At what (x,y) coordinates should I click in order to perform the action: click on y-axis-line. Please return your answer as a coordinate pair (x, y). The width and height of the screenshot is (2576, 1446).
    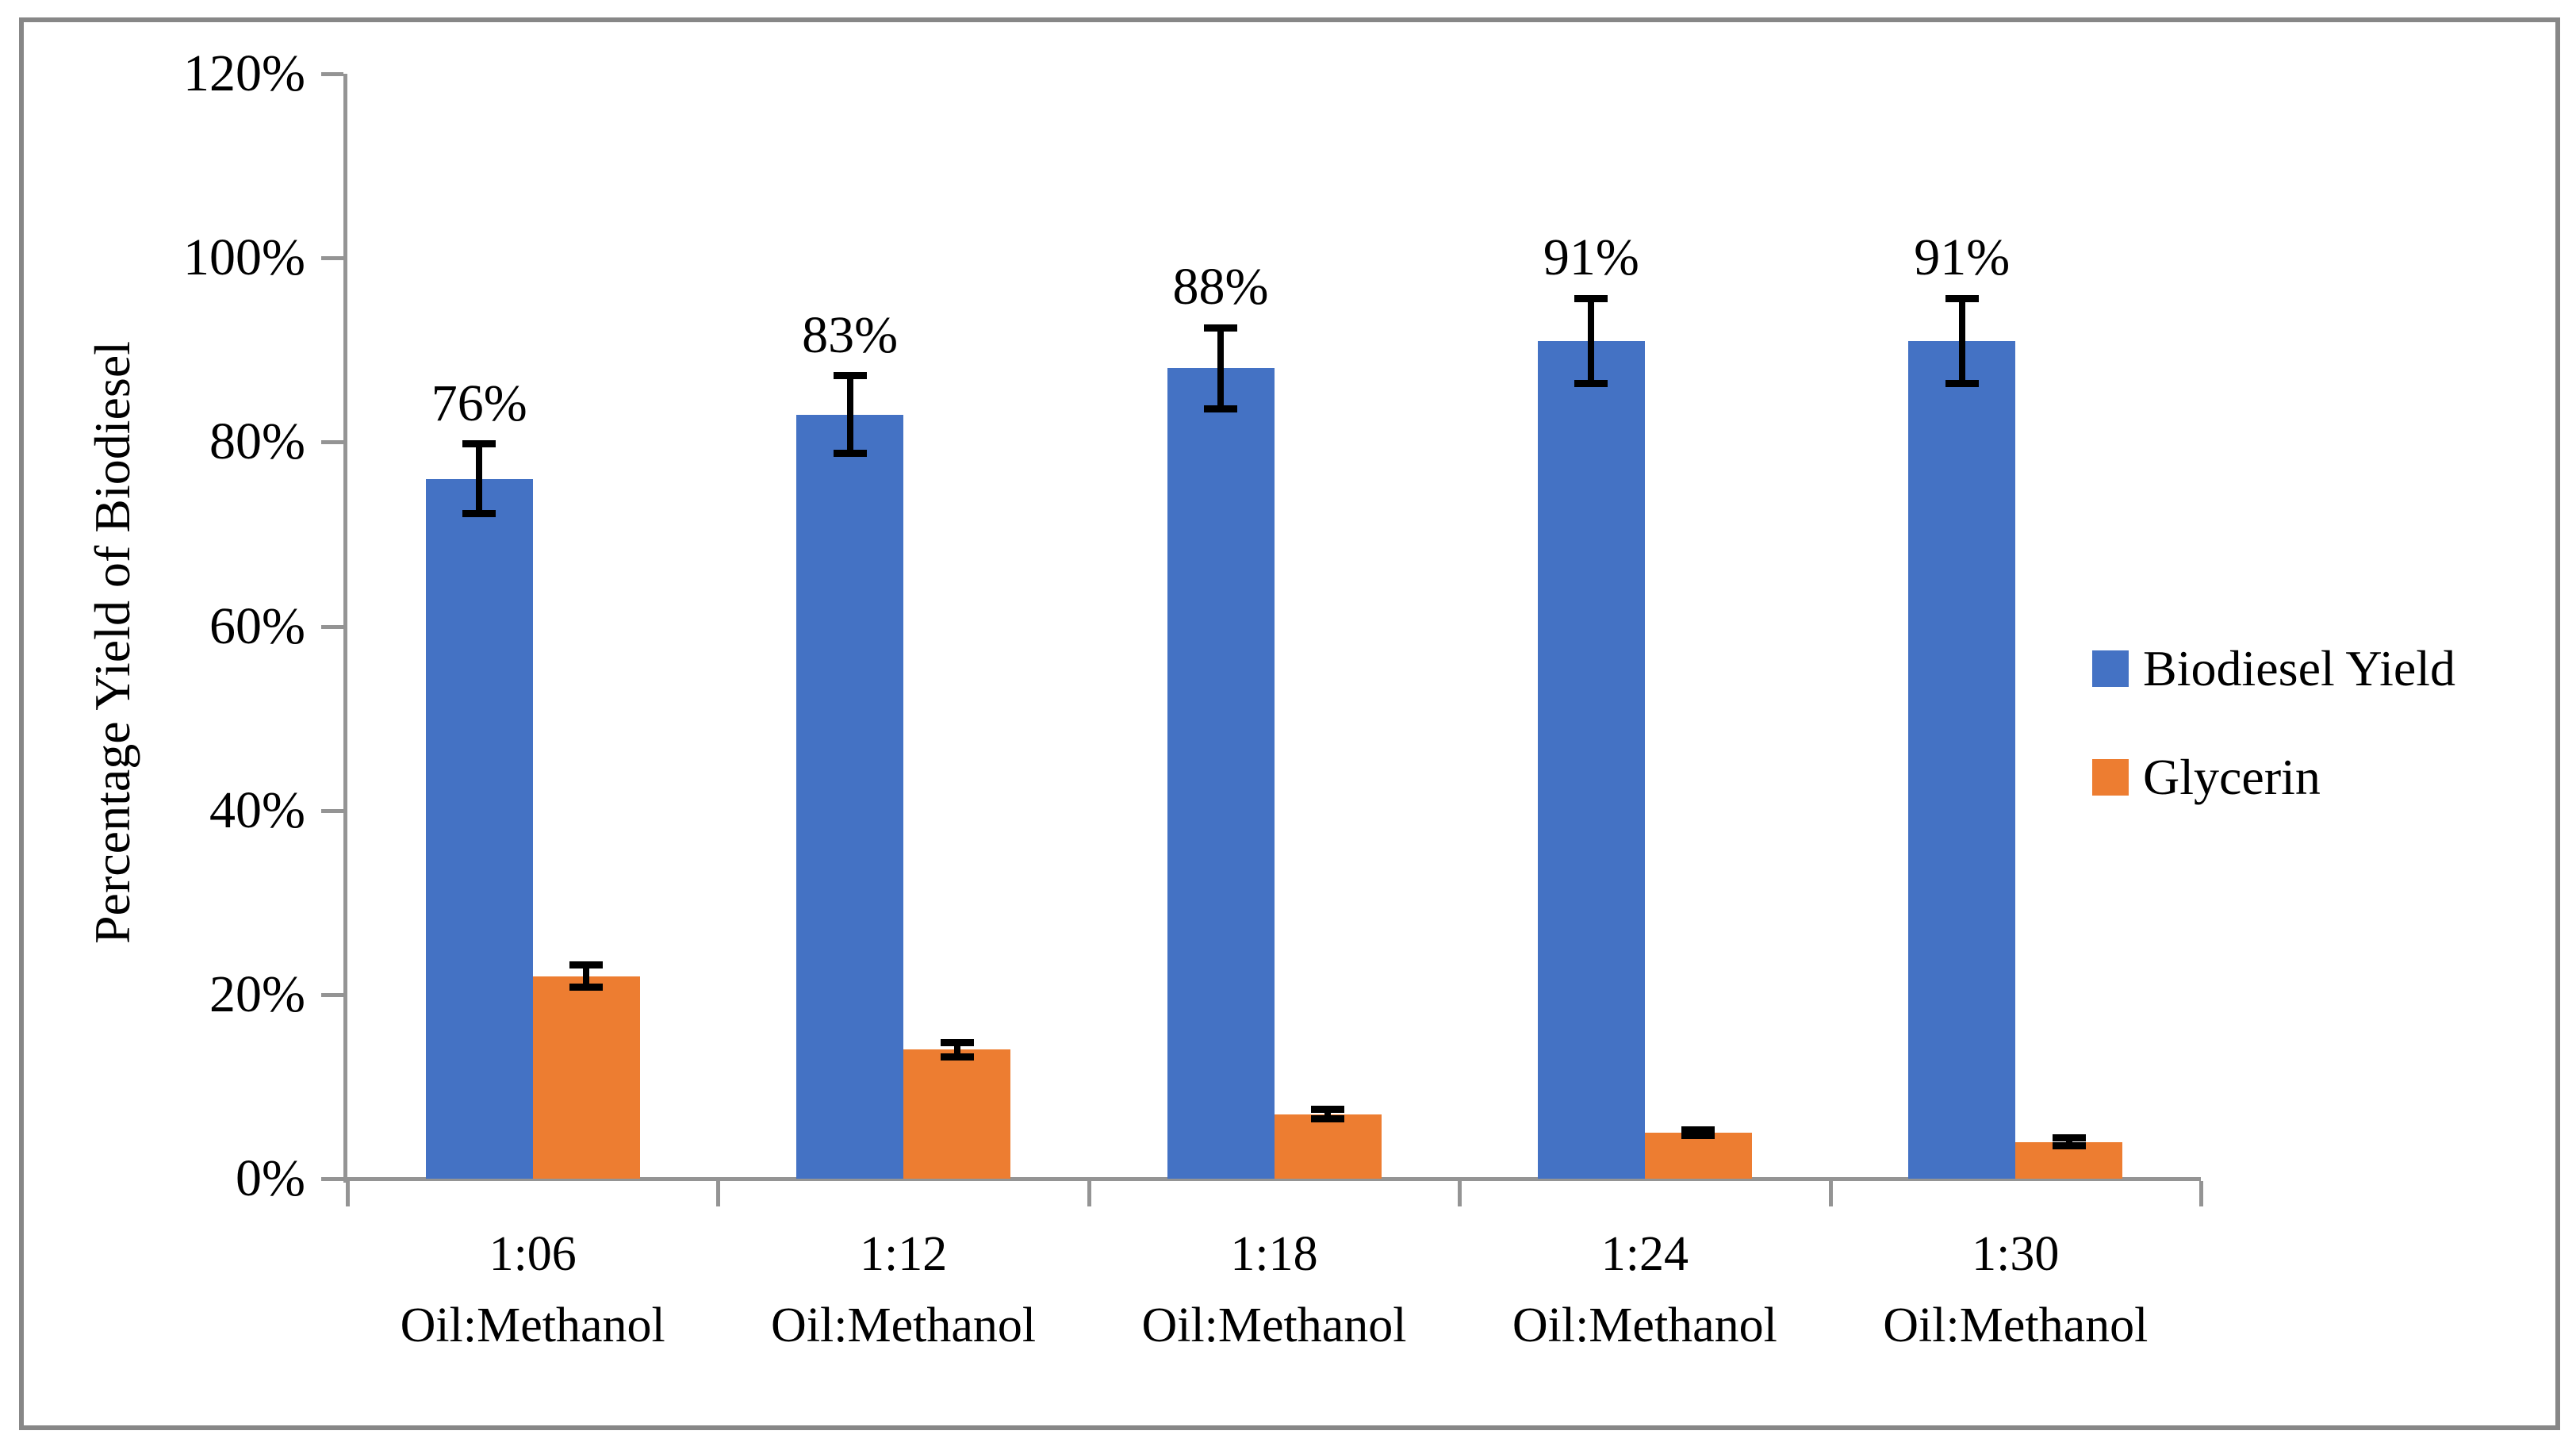
    Looking at the image, I should click on (345, 628).